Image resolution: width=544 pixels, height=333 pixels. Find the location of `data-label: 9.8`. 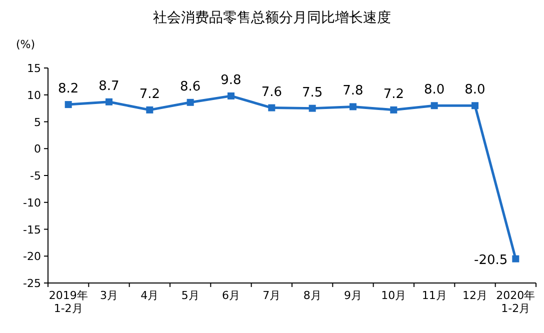

data-label: 9.8 is located at coordinates (231, 80).